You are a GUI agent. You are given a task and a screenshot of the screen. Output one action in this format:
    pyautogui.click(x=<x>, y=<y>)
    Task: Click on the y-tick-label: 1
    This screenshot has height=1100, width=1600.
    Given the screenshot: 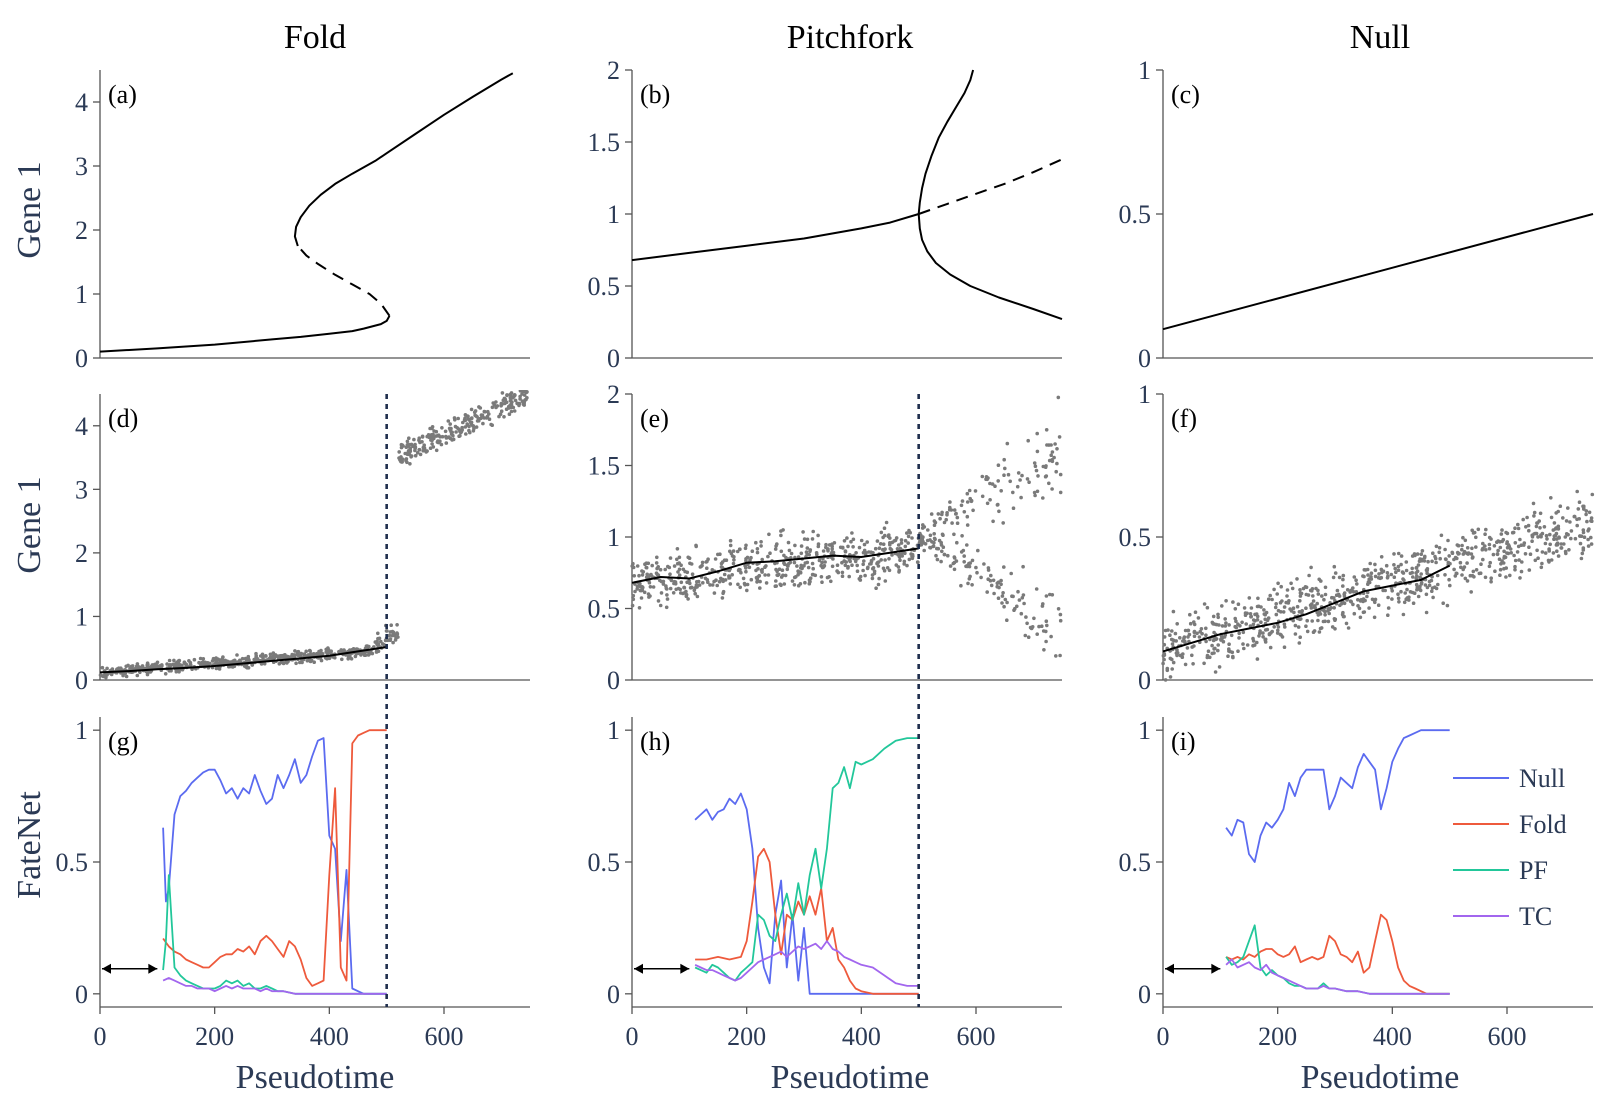 What is the action you would take?
    pyautogui.click(x=1144, y=730)
    